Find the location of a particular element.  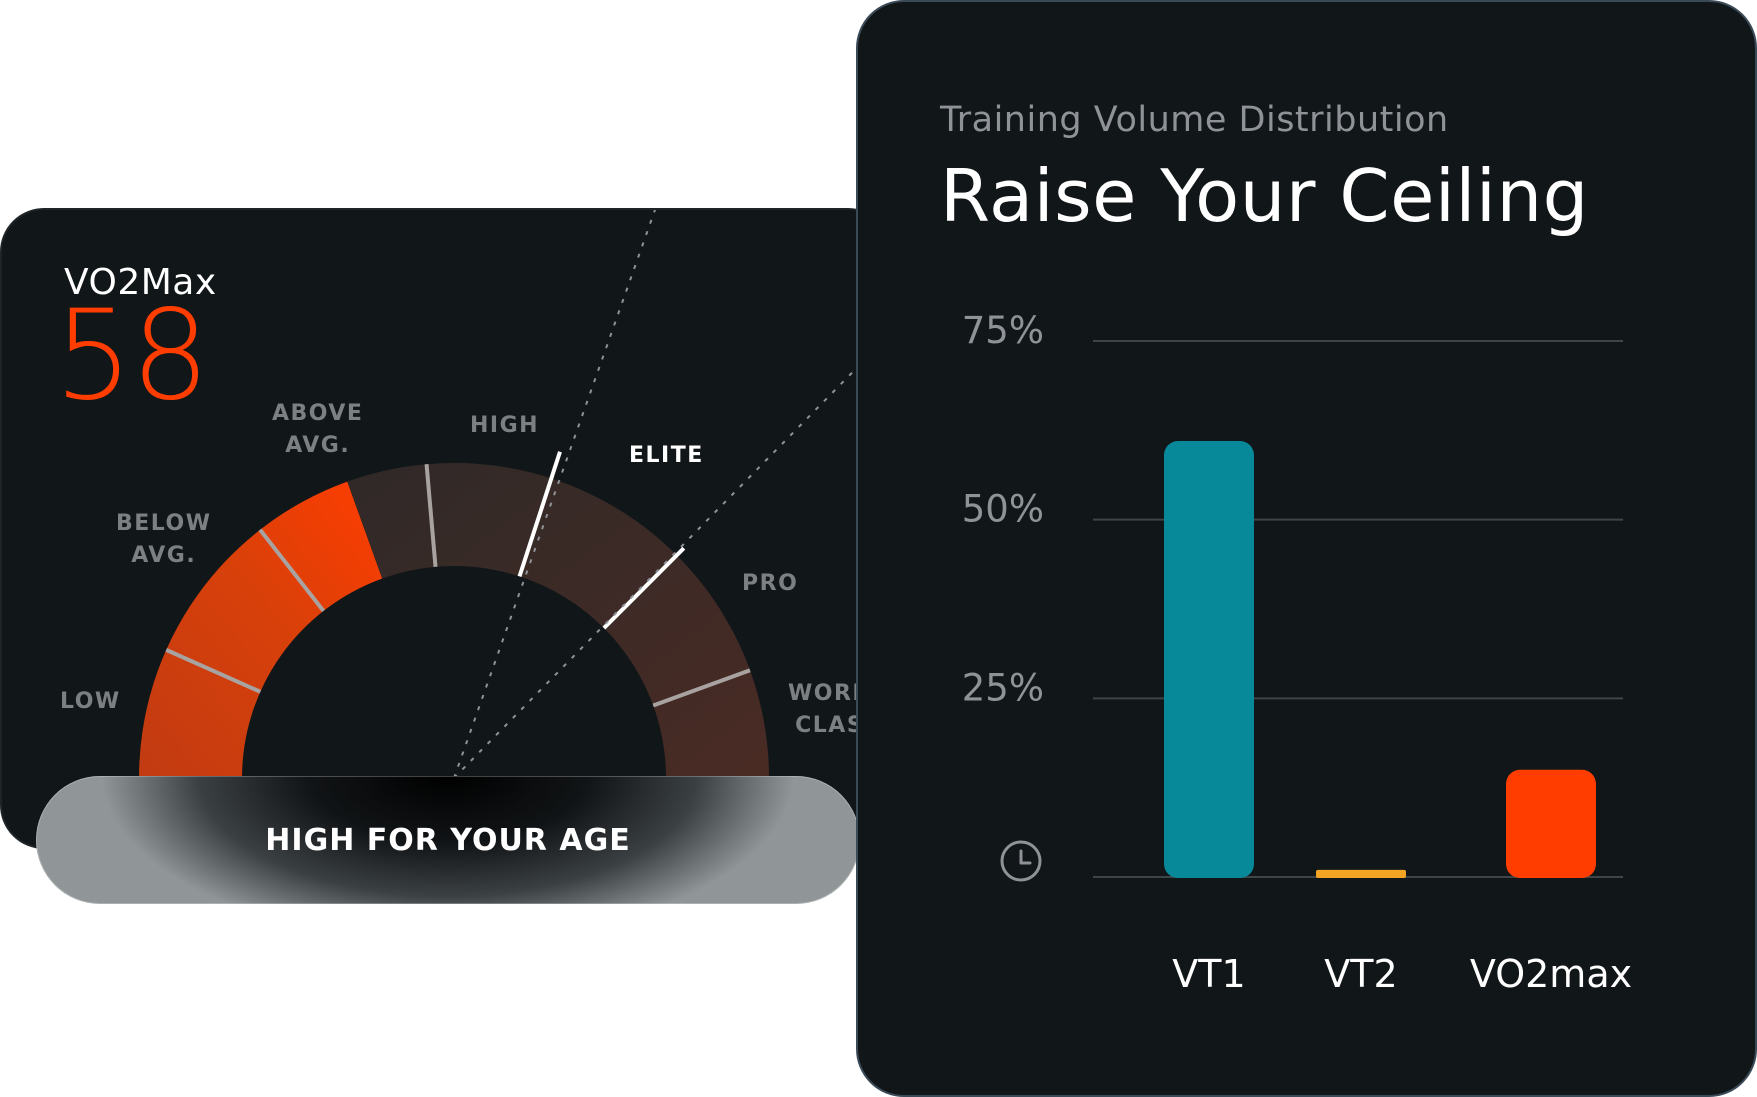

bar-vo2max is located at coordinates (1551, 823).